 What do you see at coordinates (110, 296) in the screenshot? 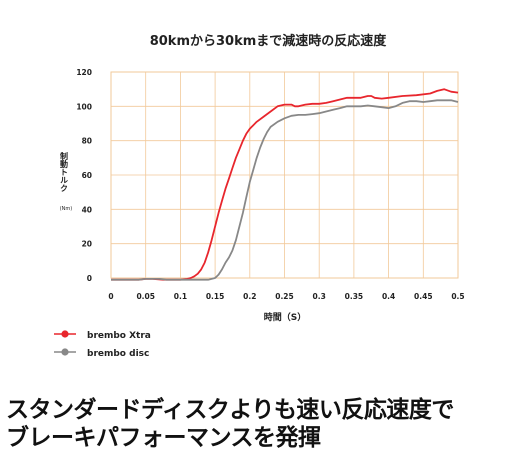
I see `x-tick-label: 0` at bounding box center [110, 296].